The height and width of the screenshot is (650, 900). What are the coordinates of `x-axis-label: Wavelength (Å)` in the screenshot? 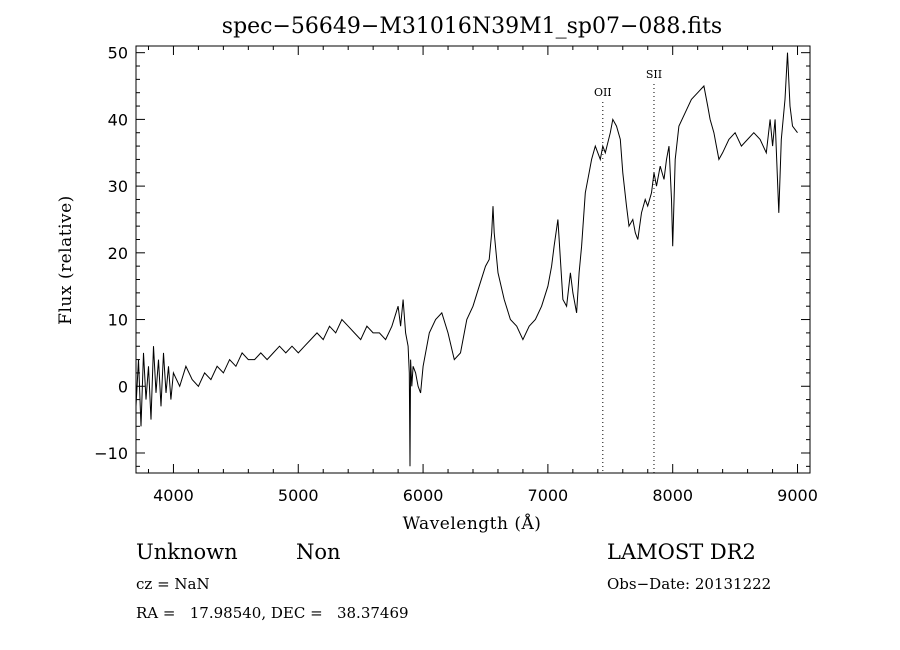 It's located at (472, 523).